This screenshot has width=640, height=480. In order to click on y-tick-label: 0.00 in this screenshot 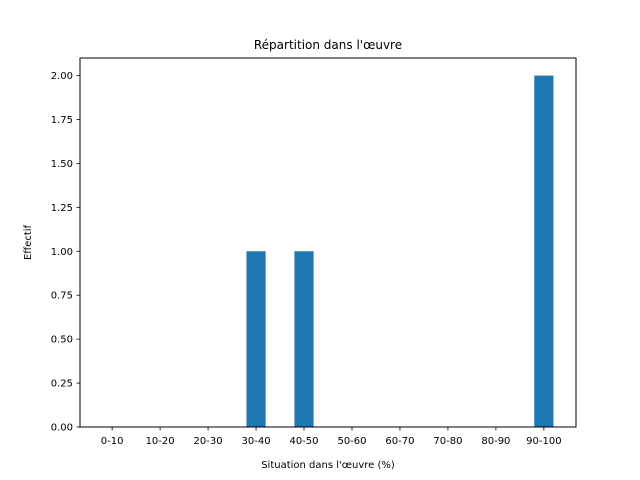, I will do `click(62, 428)`.